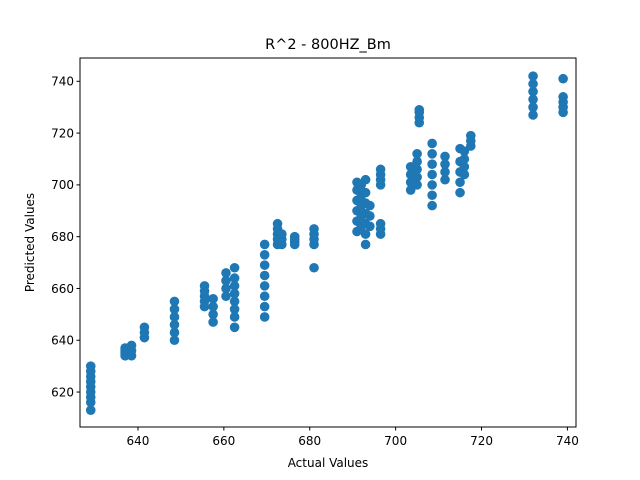 This screenshot has width=640, height=480. I want to click on x-tick-label: 720, so click(481, 441).